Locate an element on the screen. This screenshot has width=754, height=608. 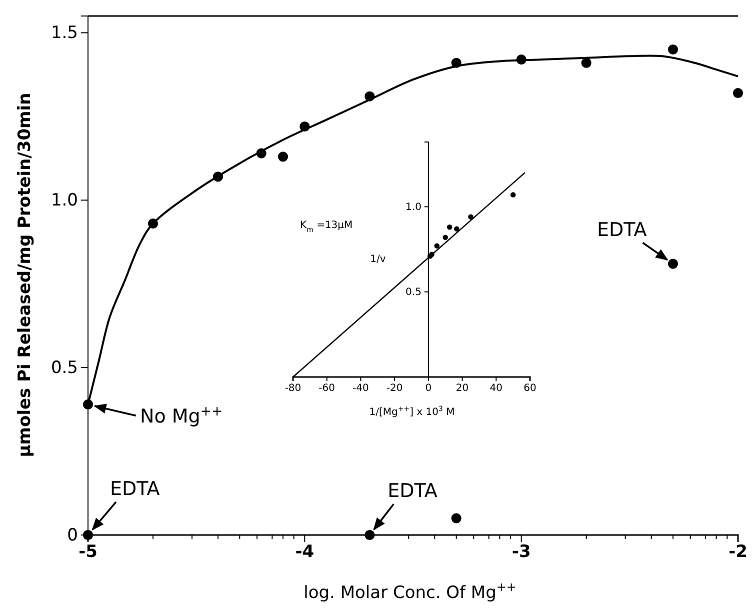
x-tick-label: -4 is located at coordinates (304, 552).